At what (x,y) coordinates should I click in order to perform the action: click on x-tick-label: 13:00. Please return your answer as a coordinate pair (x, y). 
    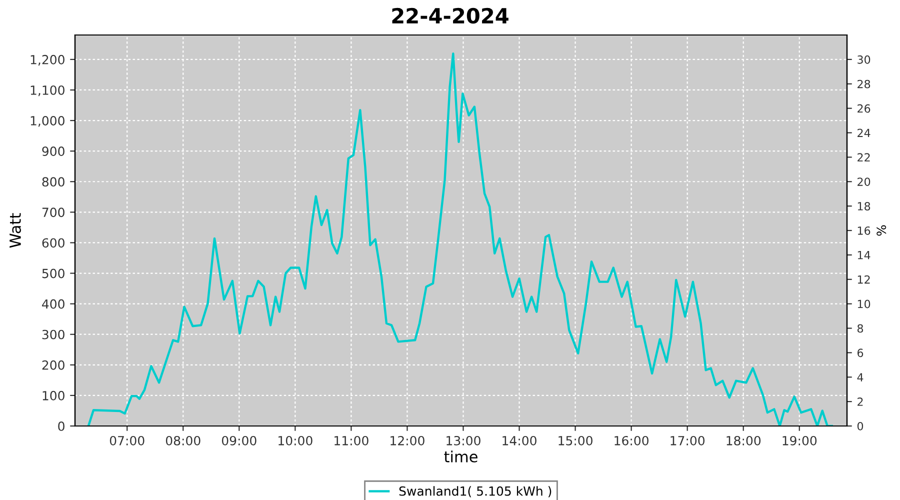
    Looking at the image, I should click on (463, 441).